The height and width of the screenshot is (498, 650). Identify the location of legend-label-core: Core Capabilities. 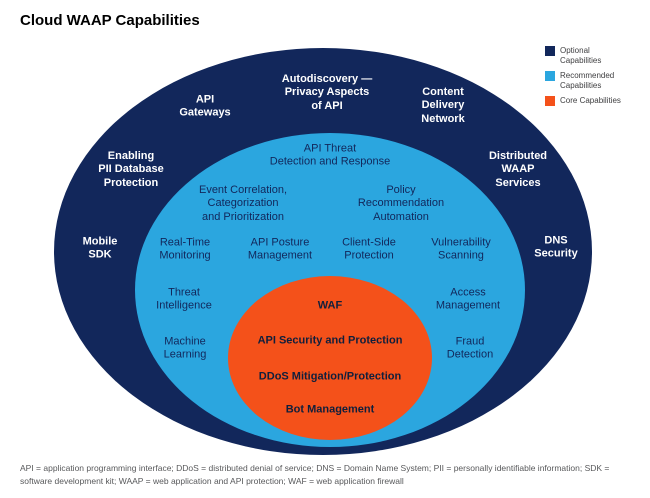
(590, 100).